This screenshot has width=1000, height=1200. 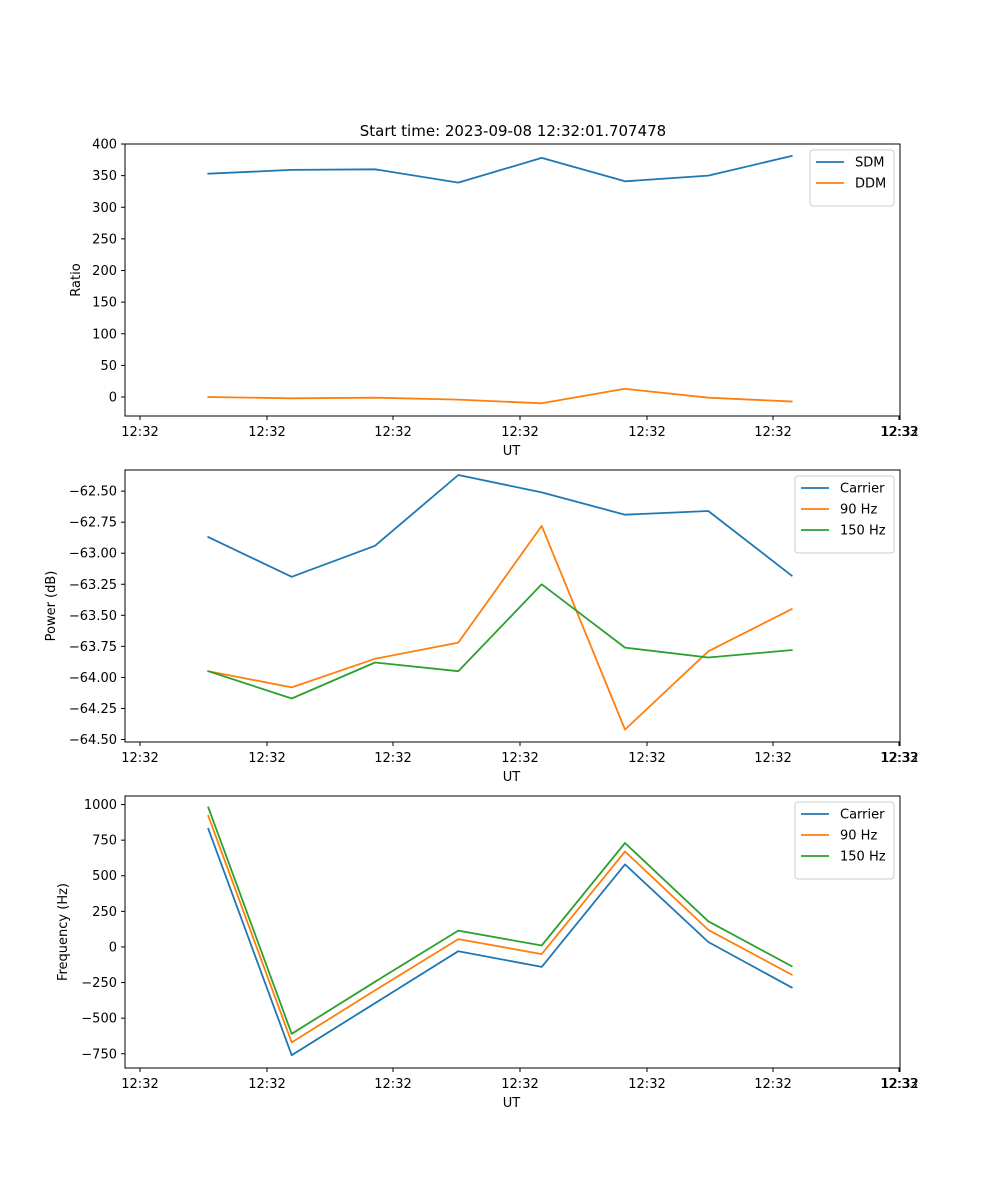 I want to click on y-tick-label: −63.50, so click(x=93, y=616).